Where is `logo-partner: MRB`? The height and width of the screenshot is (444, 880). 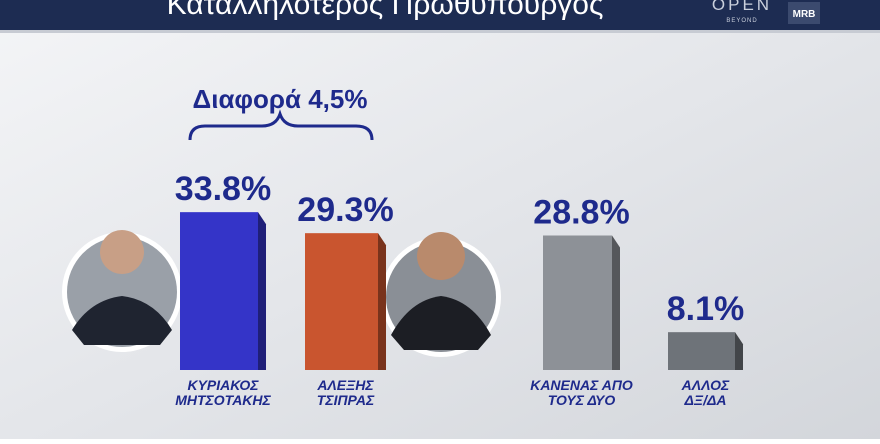
logo-partner: MRB is located at coordinates (804, 14).